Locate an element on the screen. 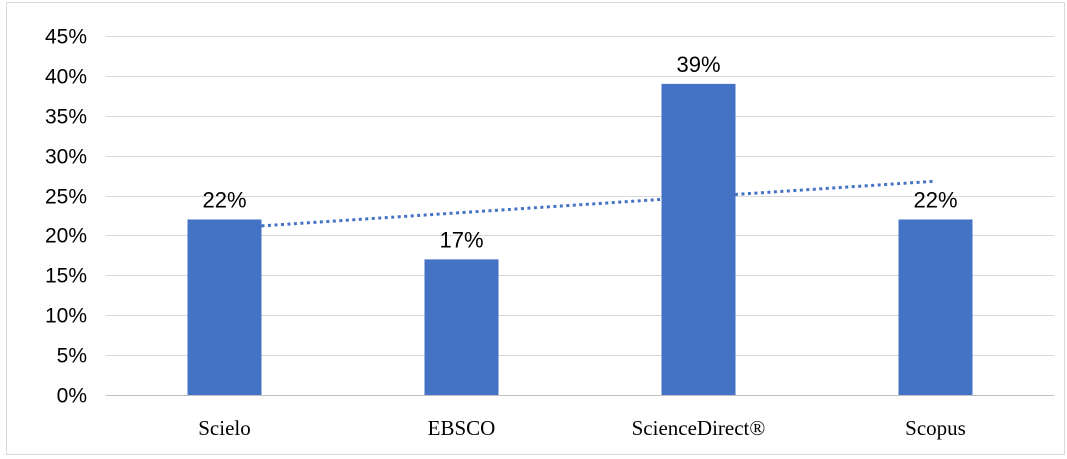 The image size is (1067, 459). y-tick-label: 25% is located at coordinates (66, 197).